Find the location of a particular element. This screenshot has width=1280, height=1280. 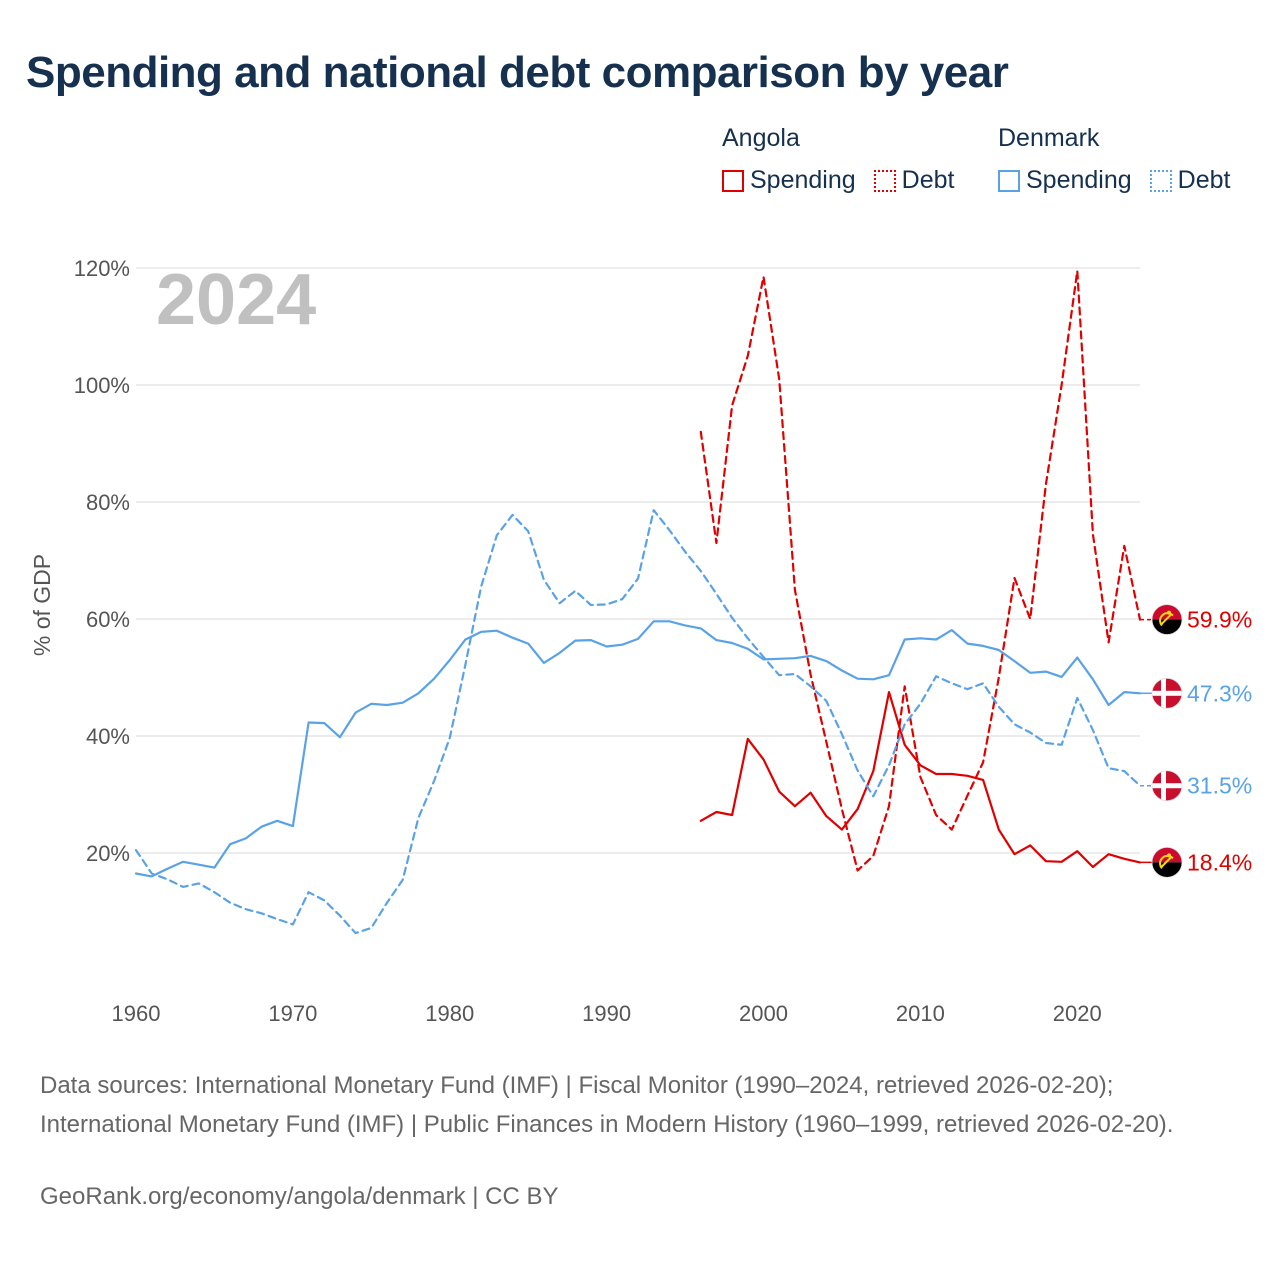

x-tick-label: 1970 is located at coordinates (292, 1013).